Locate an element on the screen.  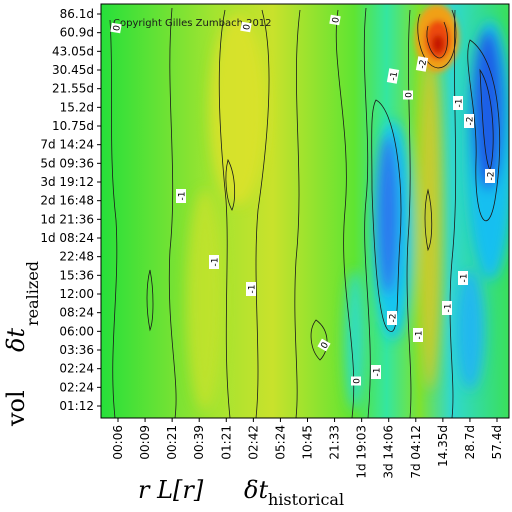
x-tick-label: 00:39 is located at coordinates (199, 442).